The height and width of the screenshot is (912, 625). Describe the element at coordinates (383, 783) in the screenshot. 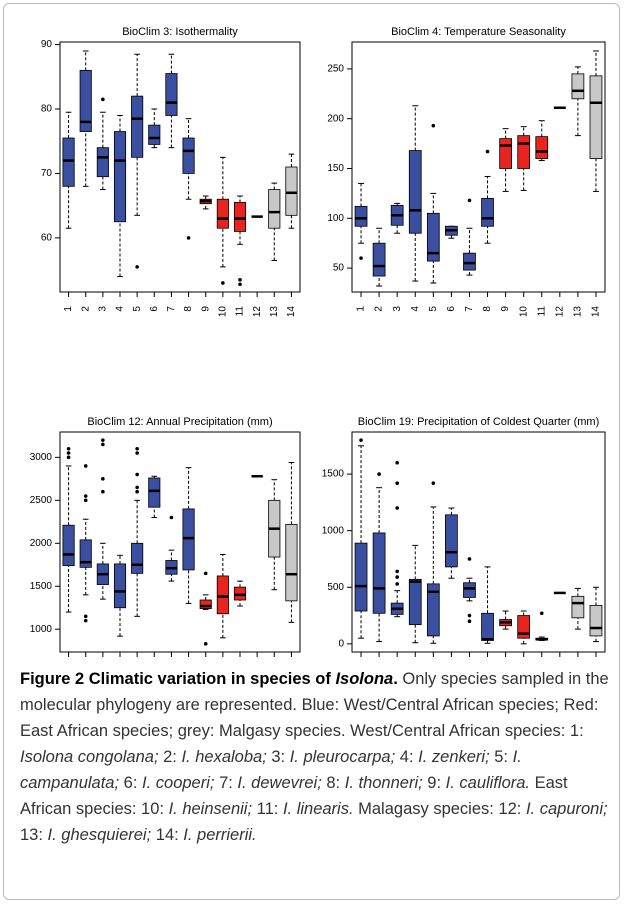

I see `caption-text: I. thonneri;` at that location.